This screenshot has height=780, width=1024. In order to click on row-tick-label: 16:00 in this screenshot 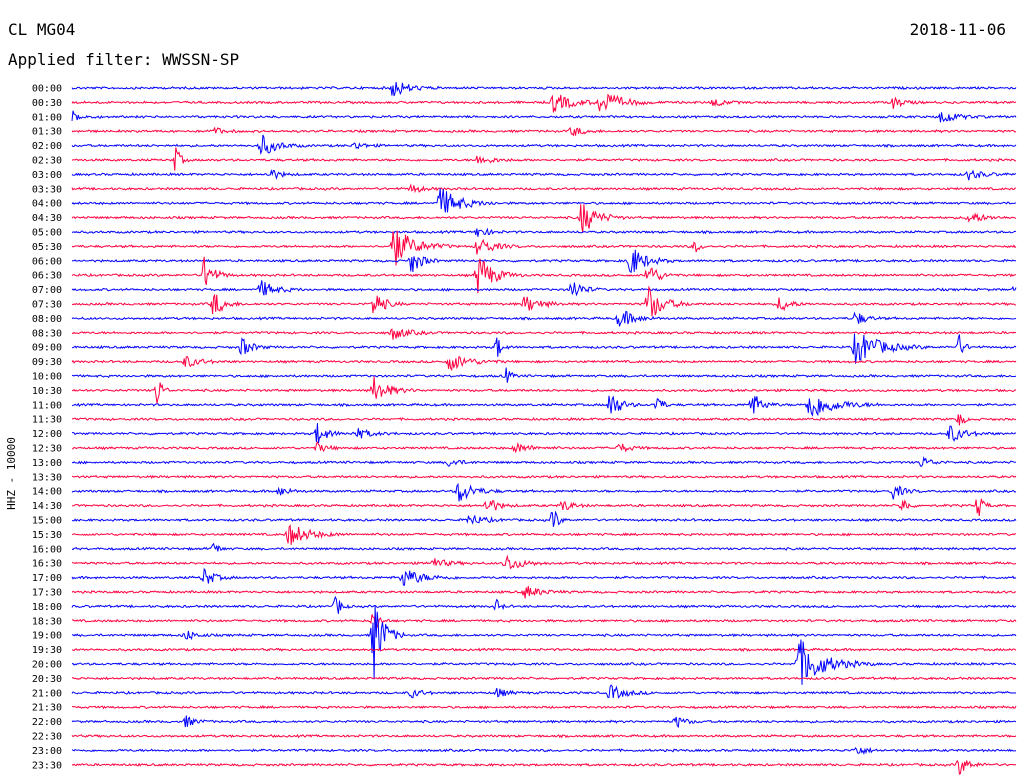, I will do `click(47, 549)`.